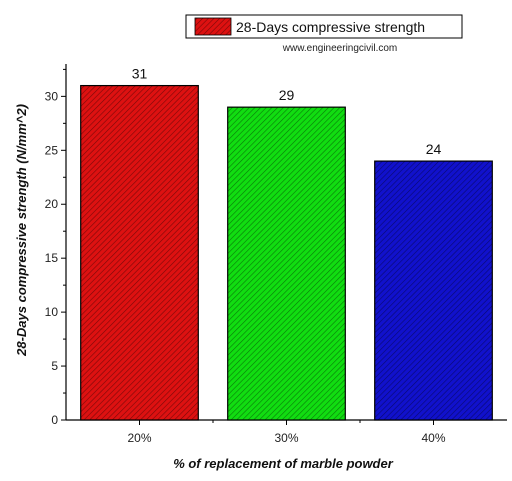 This screenshot has height=481, width=512. What do you see at coordinates (52, 150) in the screenshot?
I see `y-tick-label: 25` at bounding box center [52, 150].